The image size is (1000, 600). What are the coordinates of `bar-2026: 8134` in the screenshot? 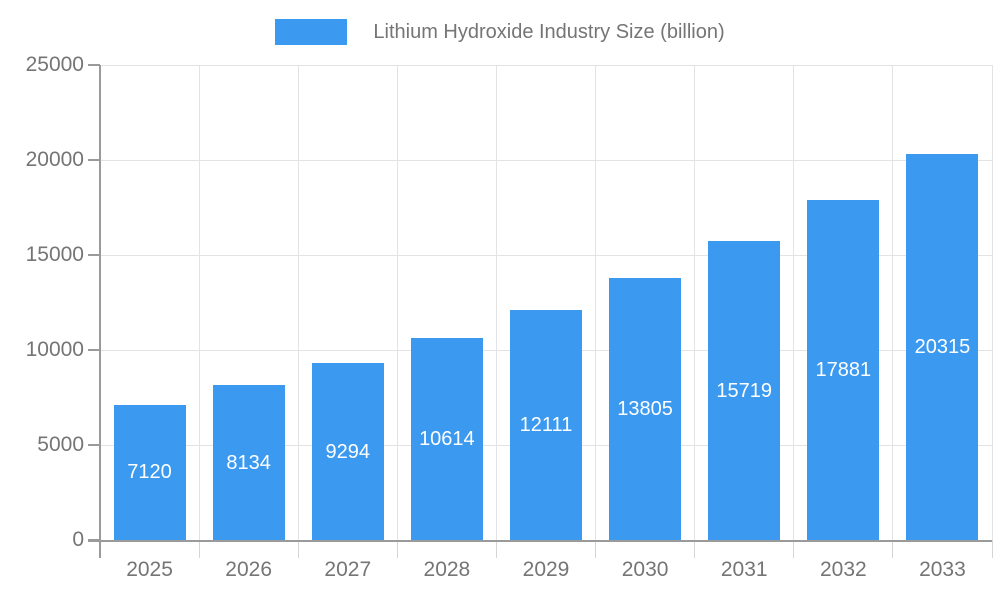 It's located at (248, 462).